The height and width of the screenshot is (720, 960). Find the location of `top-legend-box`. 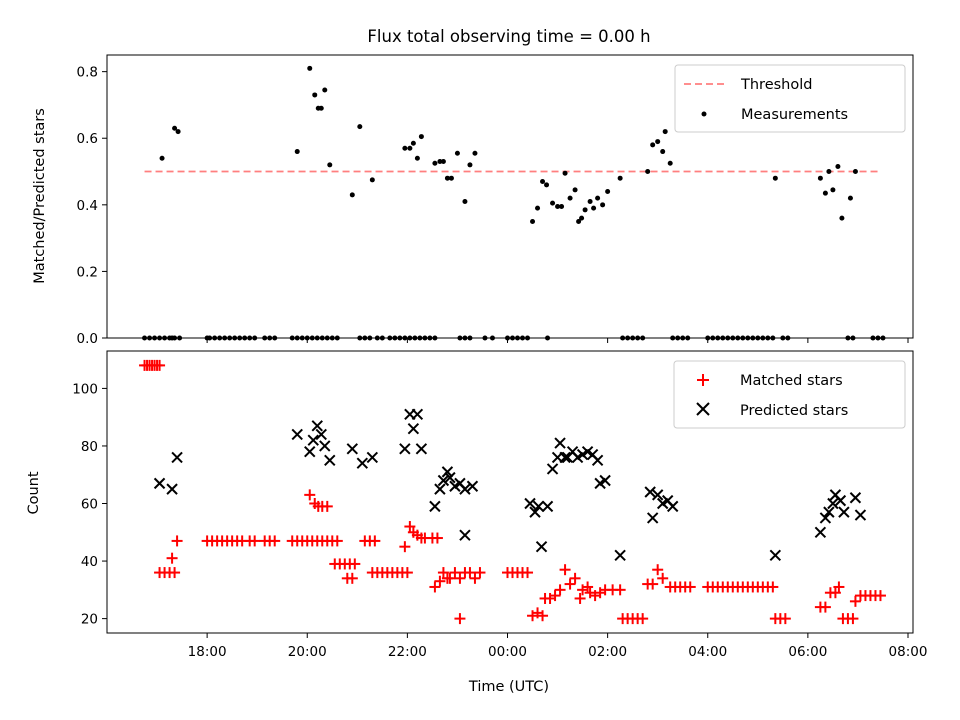

top-legend-box is located at coordinates (790, 98).